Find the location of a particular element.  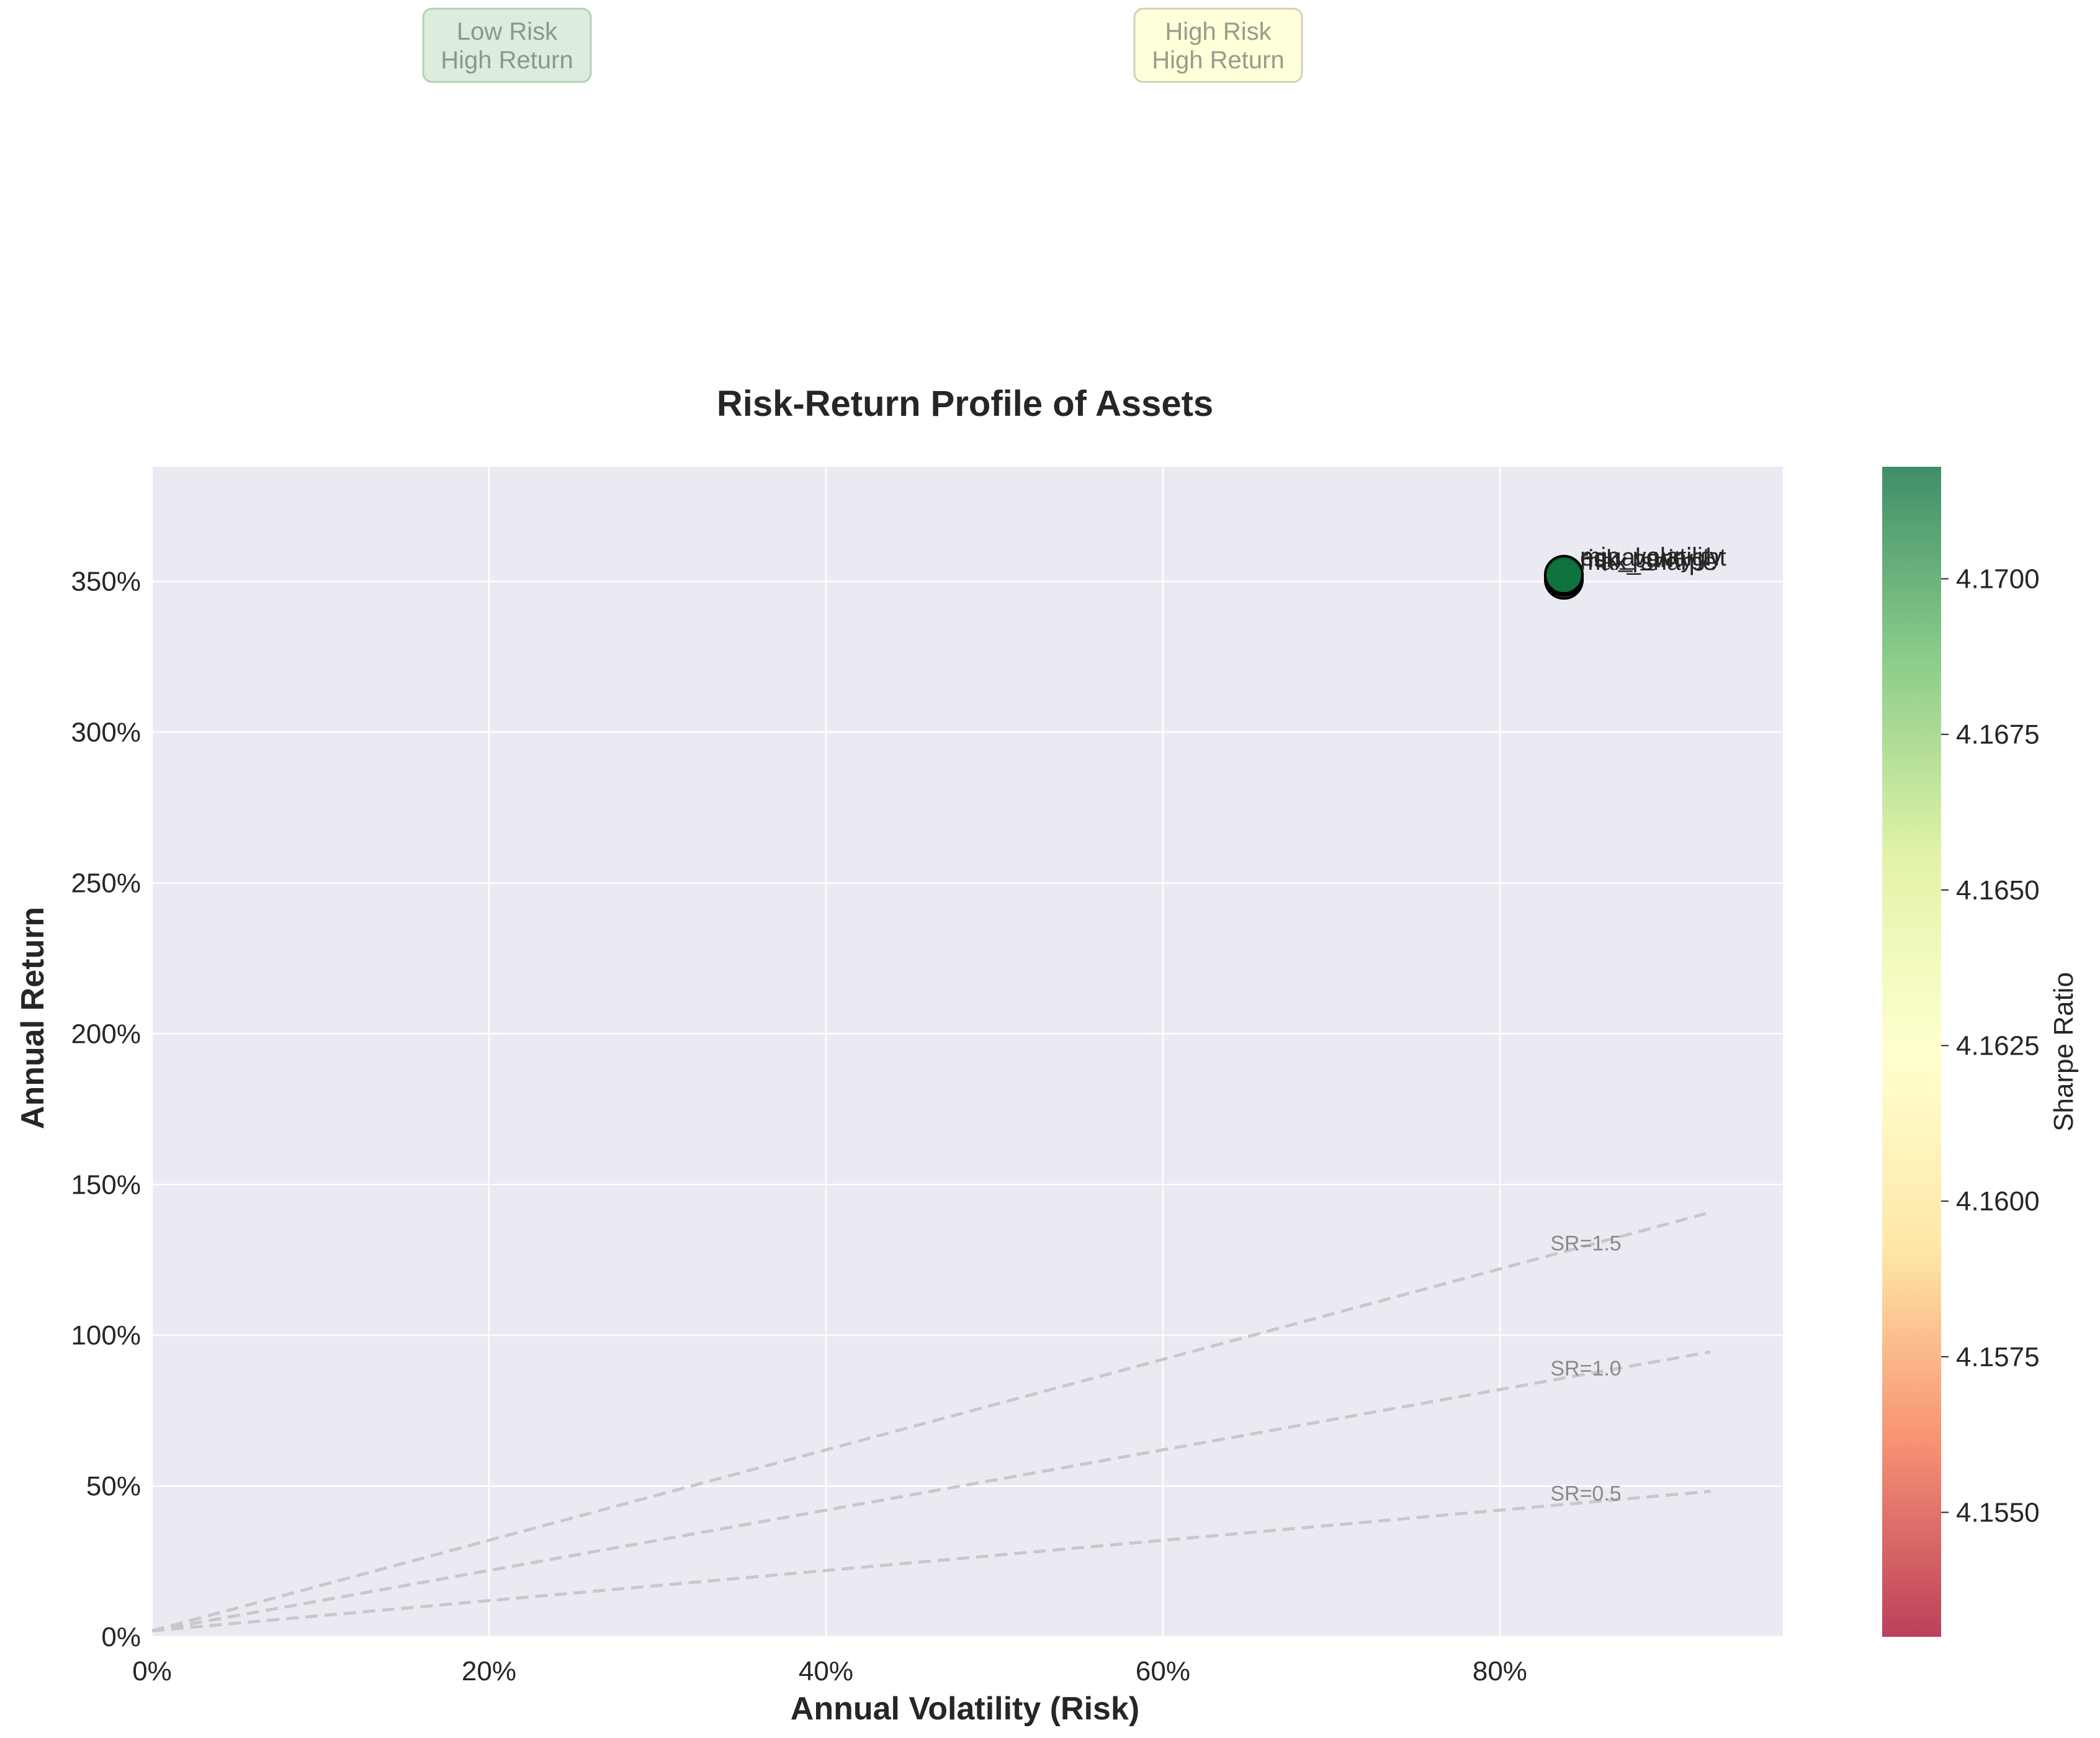

colorbar-tick-label: 4.1650 is located at coordinates (1998, 890).